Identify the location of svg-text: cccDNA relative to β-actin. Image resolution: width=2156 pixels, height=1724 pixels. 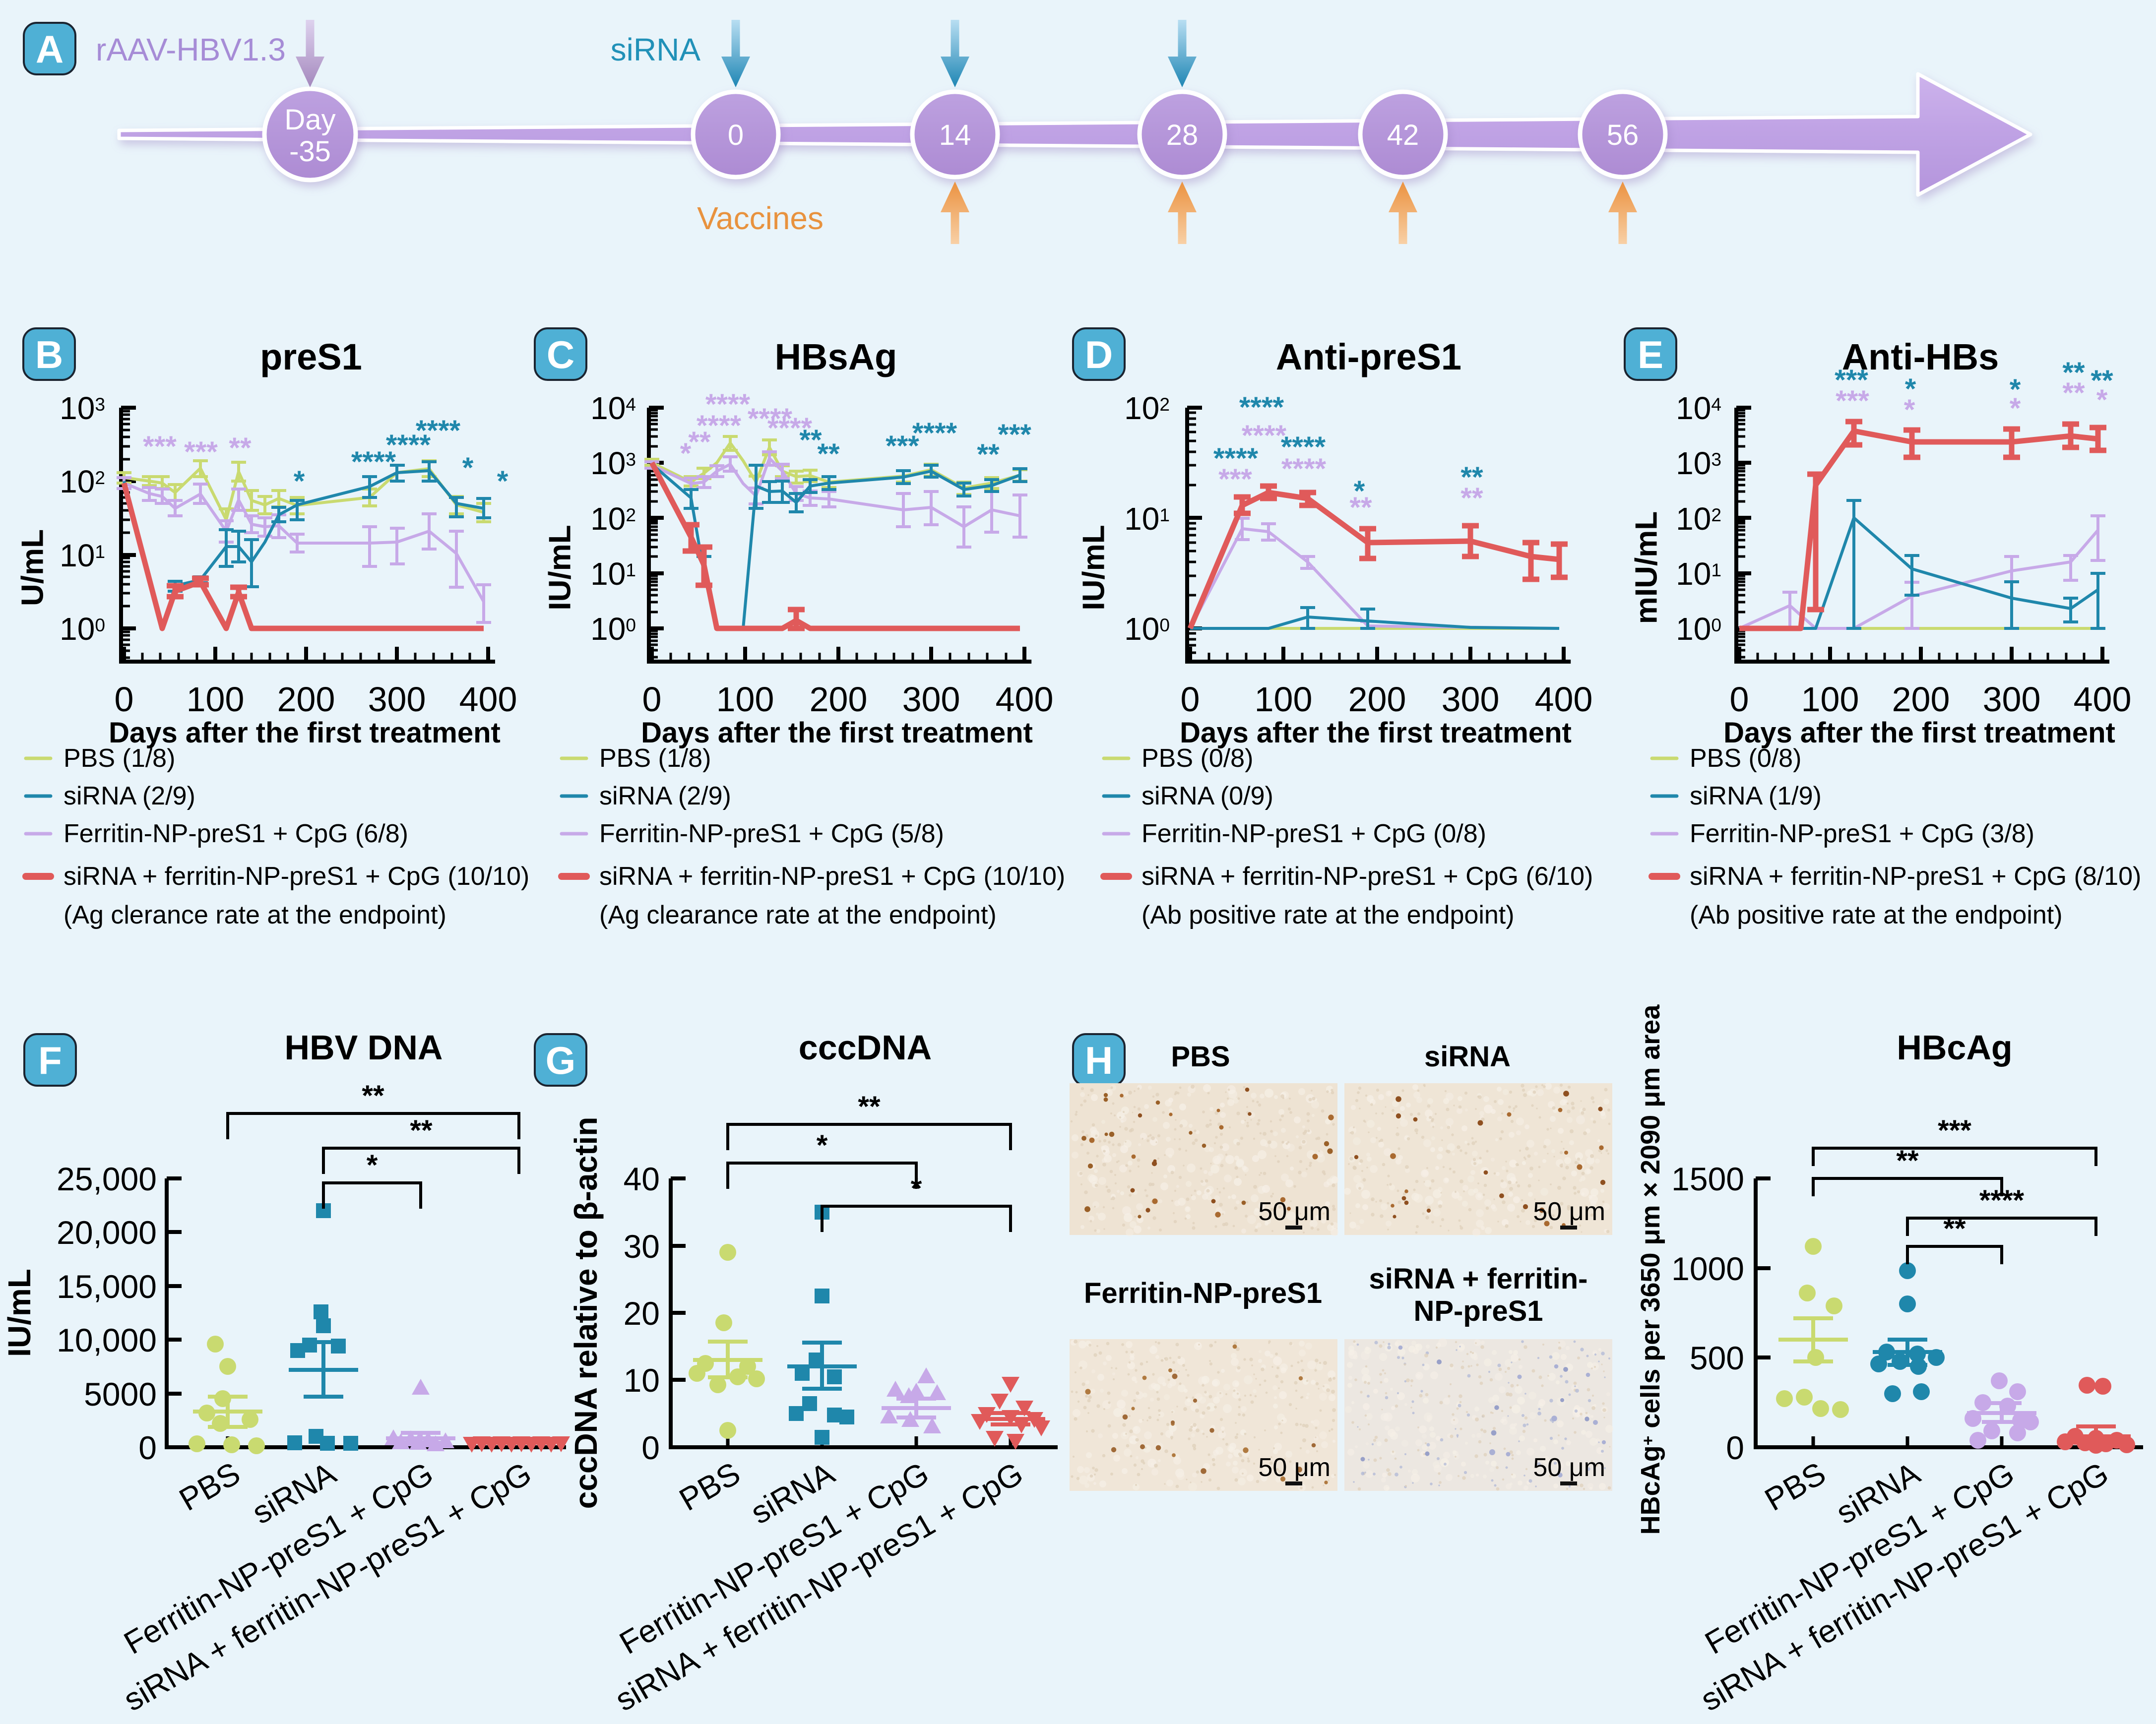
(586, 1313).